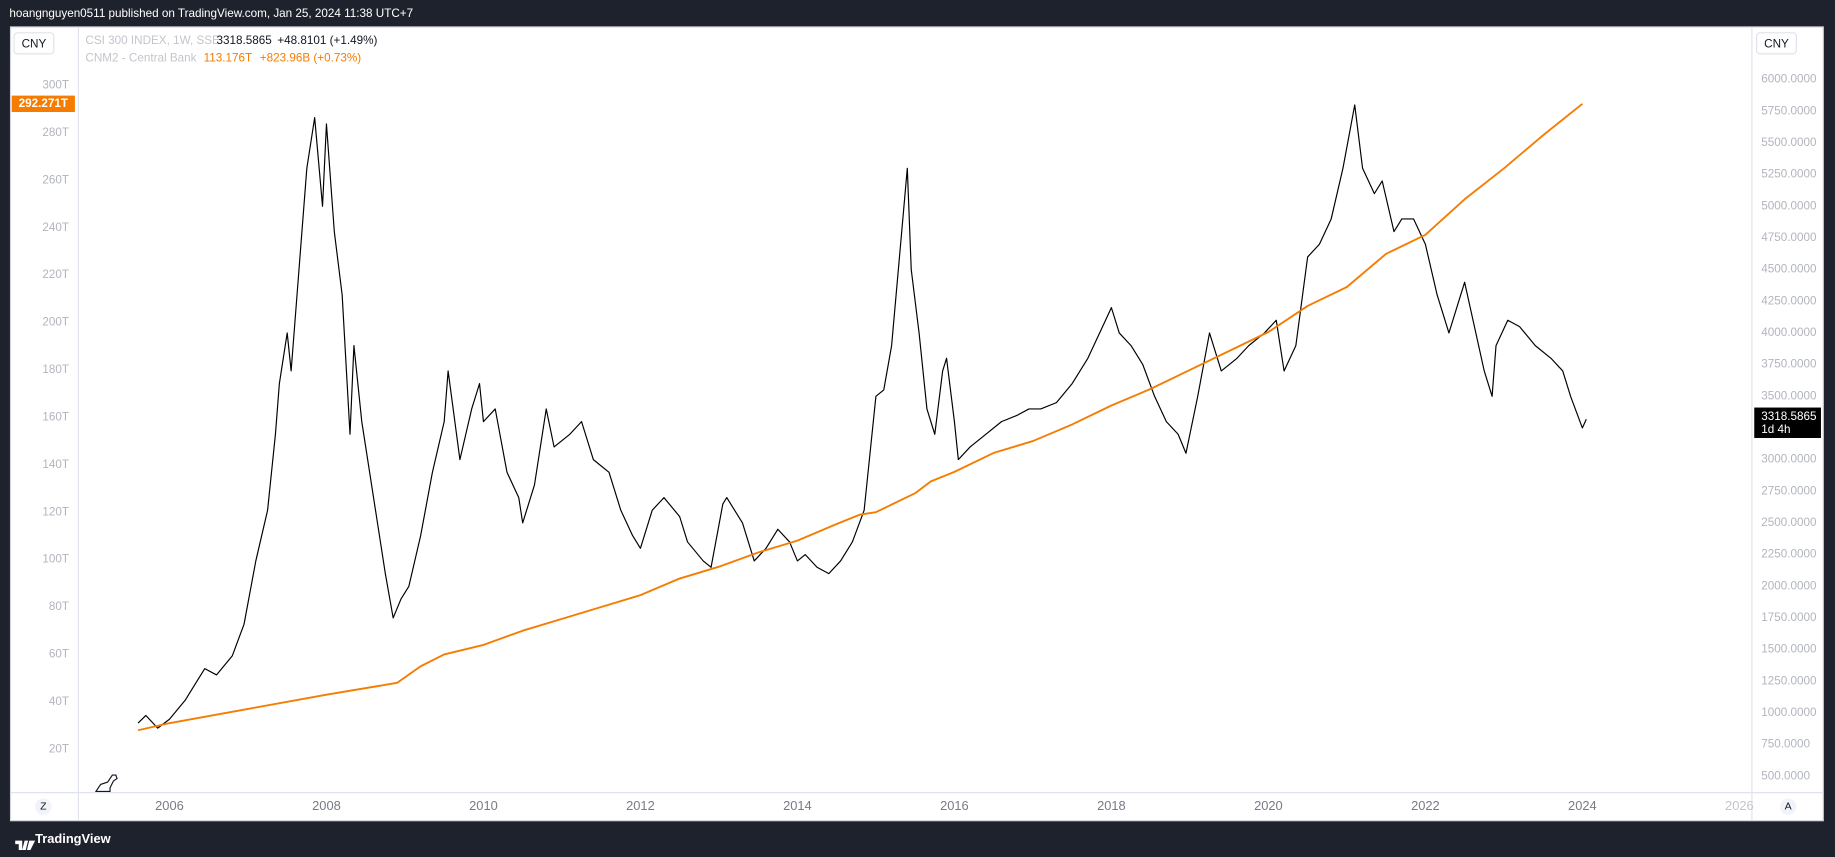 The image size is (1835, 857). Describe the element at coordinates (640, 805) in the screenshot. I see `x-tick-label: 2012` at that location.